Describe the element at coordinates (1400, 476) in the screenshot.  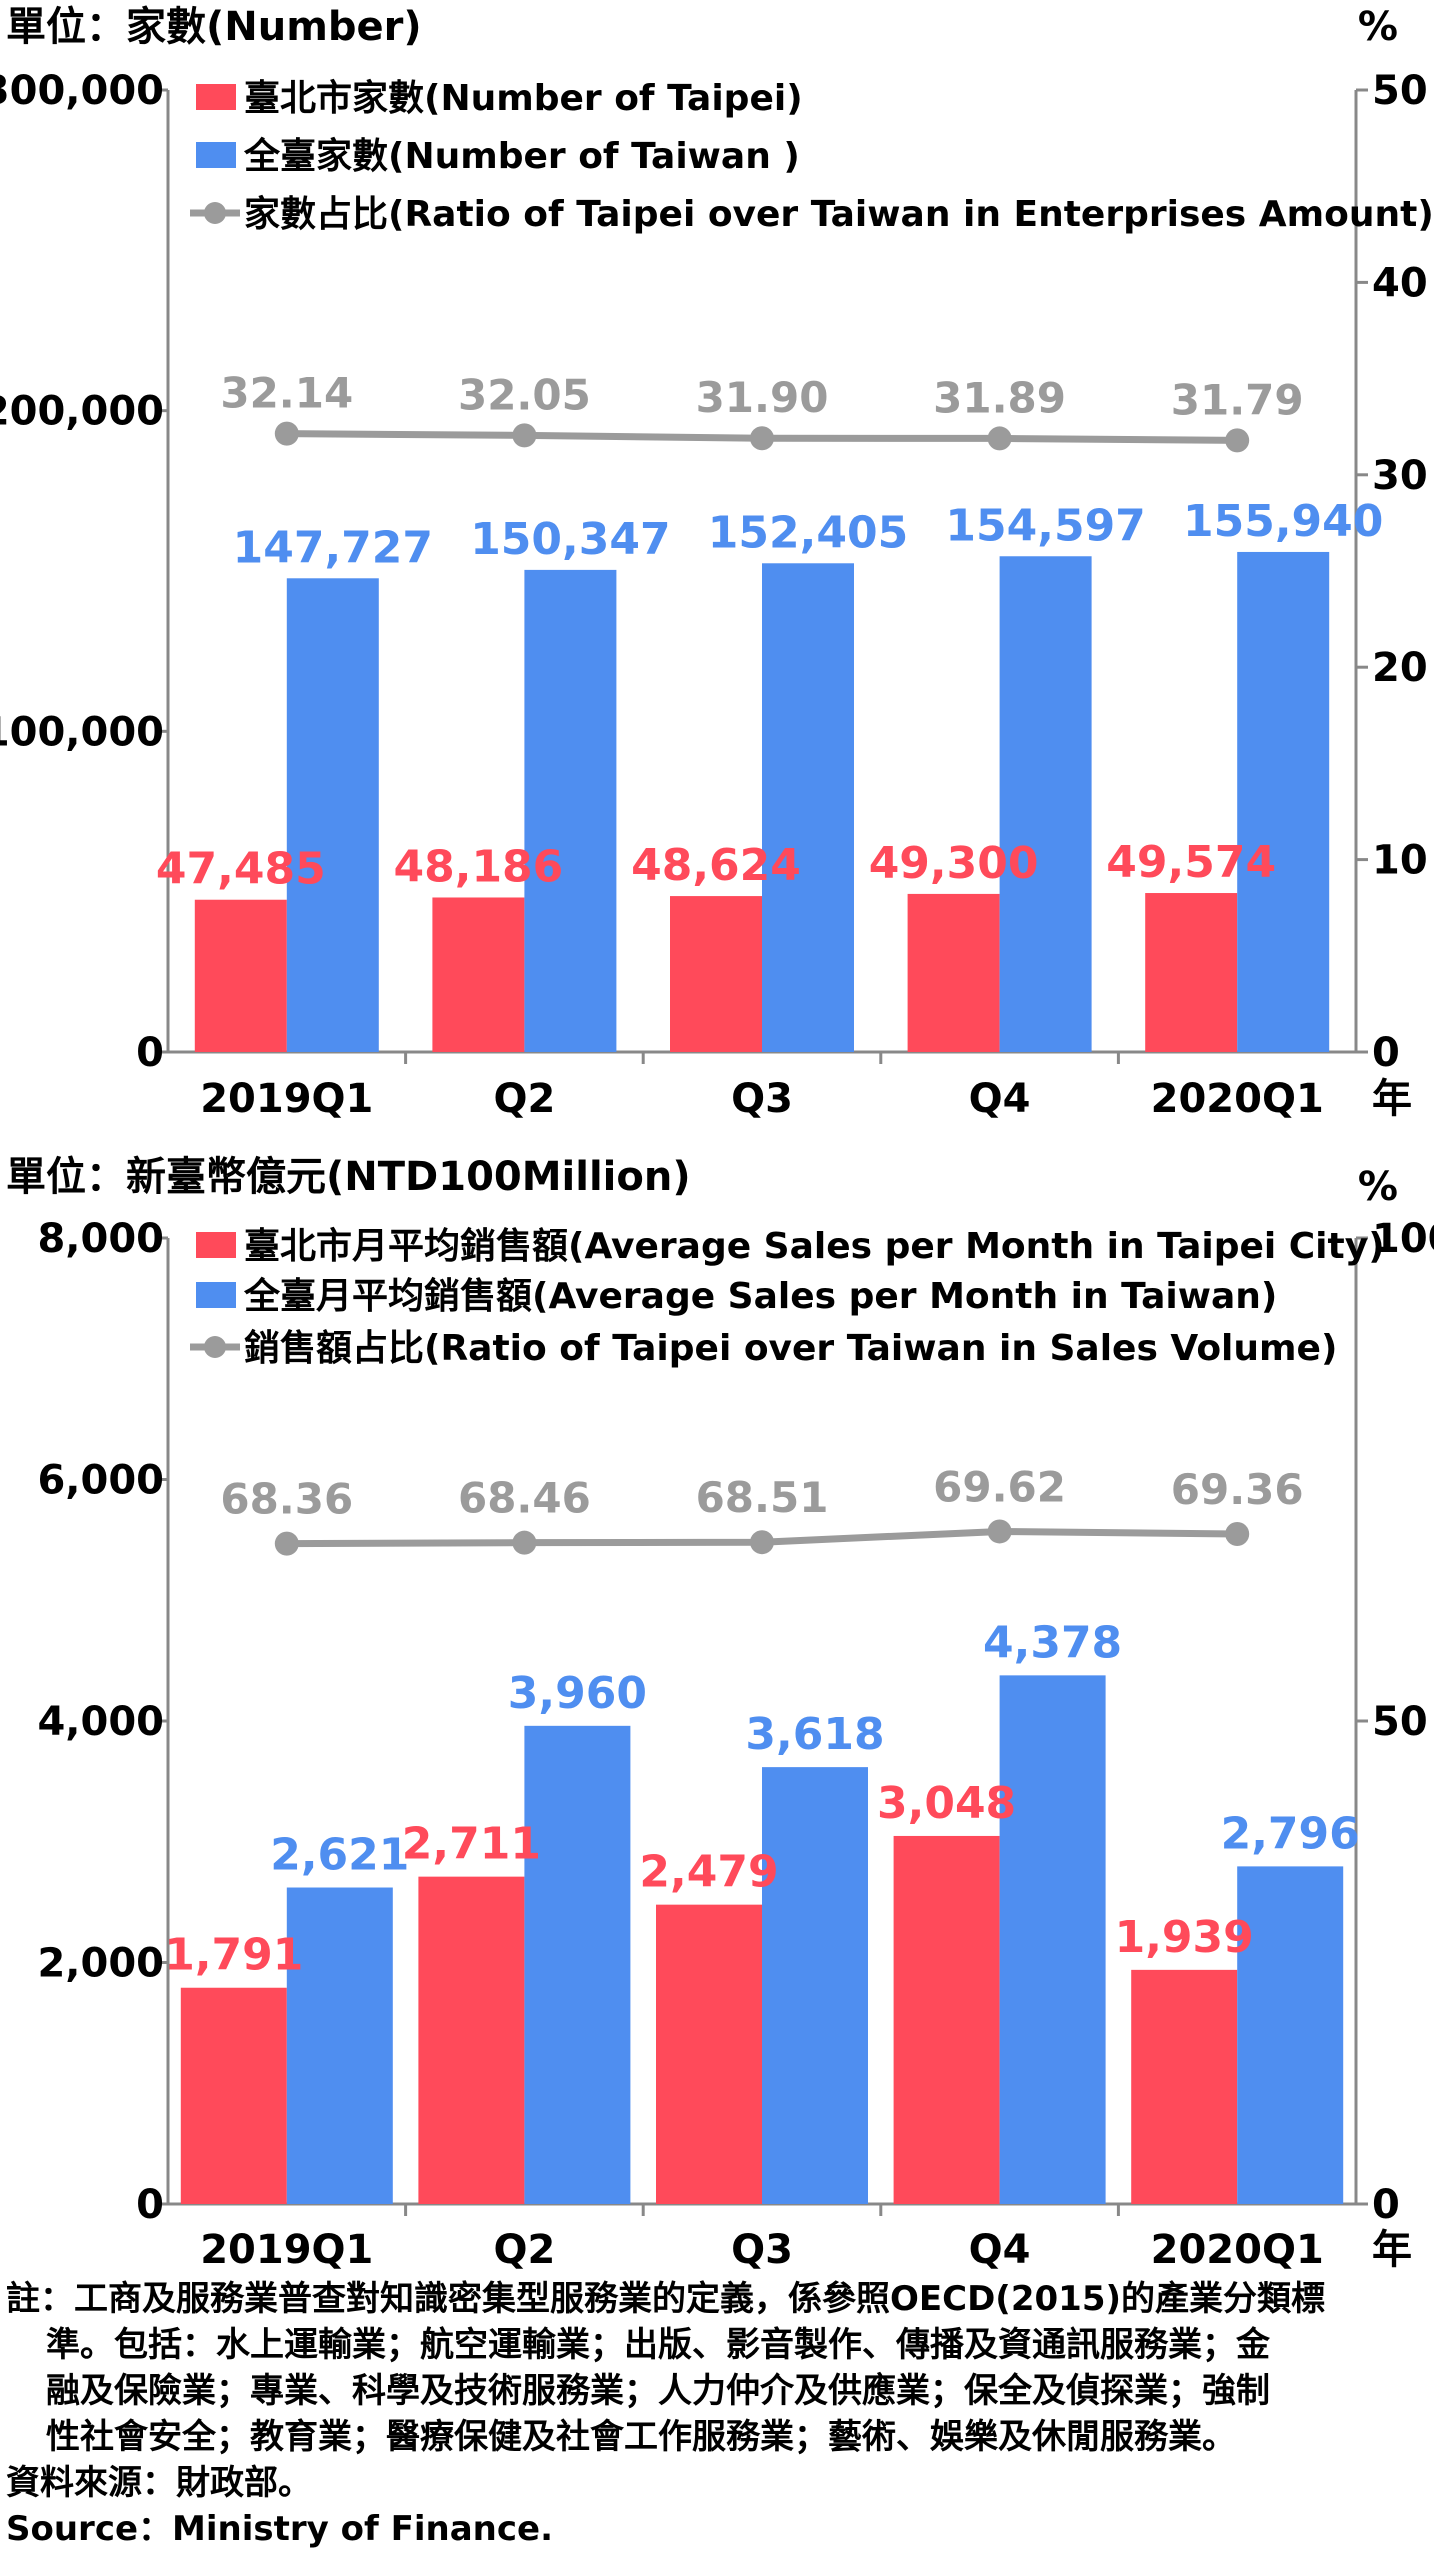
I see `y2-tick-label: 30` at that location.